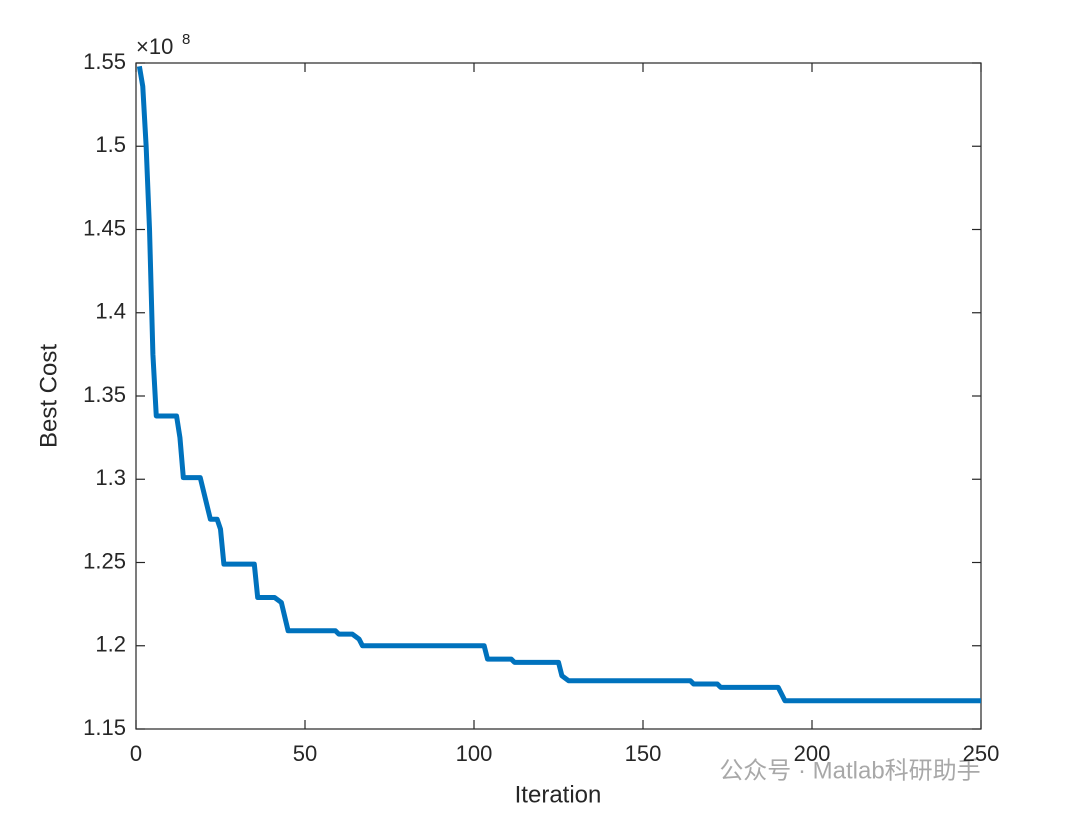 This screenshot has height=815, width=1080. What do you see at coordinates (104, 394) in the screenshot?
I see `y-tick-label: 1.35` at bounding box center [104, 394].